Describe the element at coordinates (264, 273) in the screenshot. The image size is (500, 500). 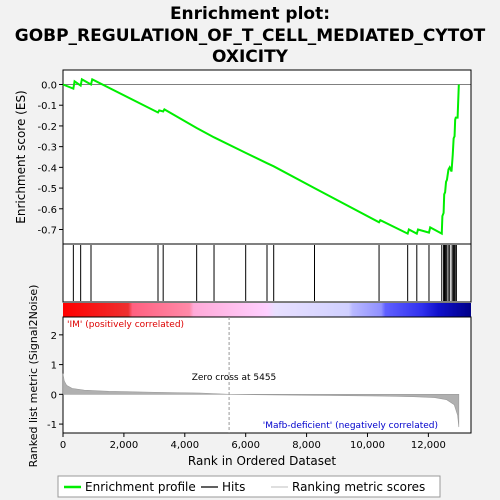
I see `hit-marks` at that location.